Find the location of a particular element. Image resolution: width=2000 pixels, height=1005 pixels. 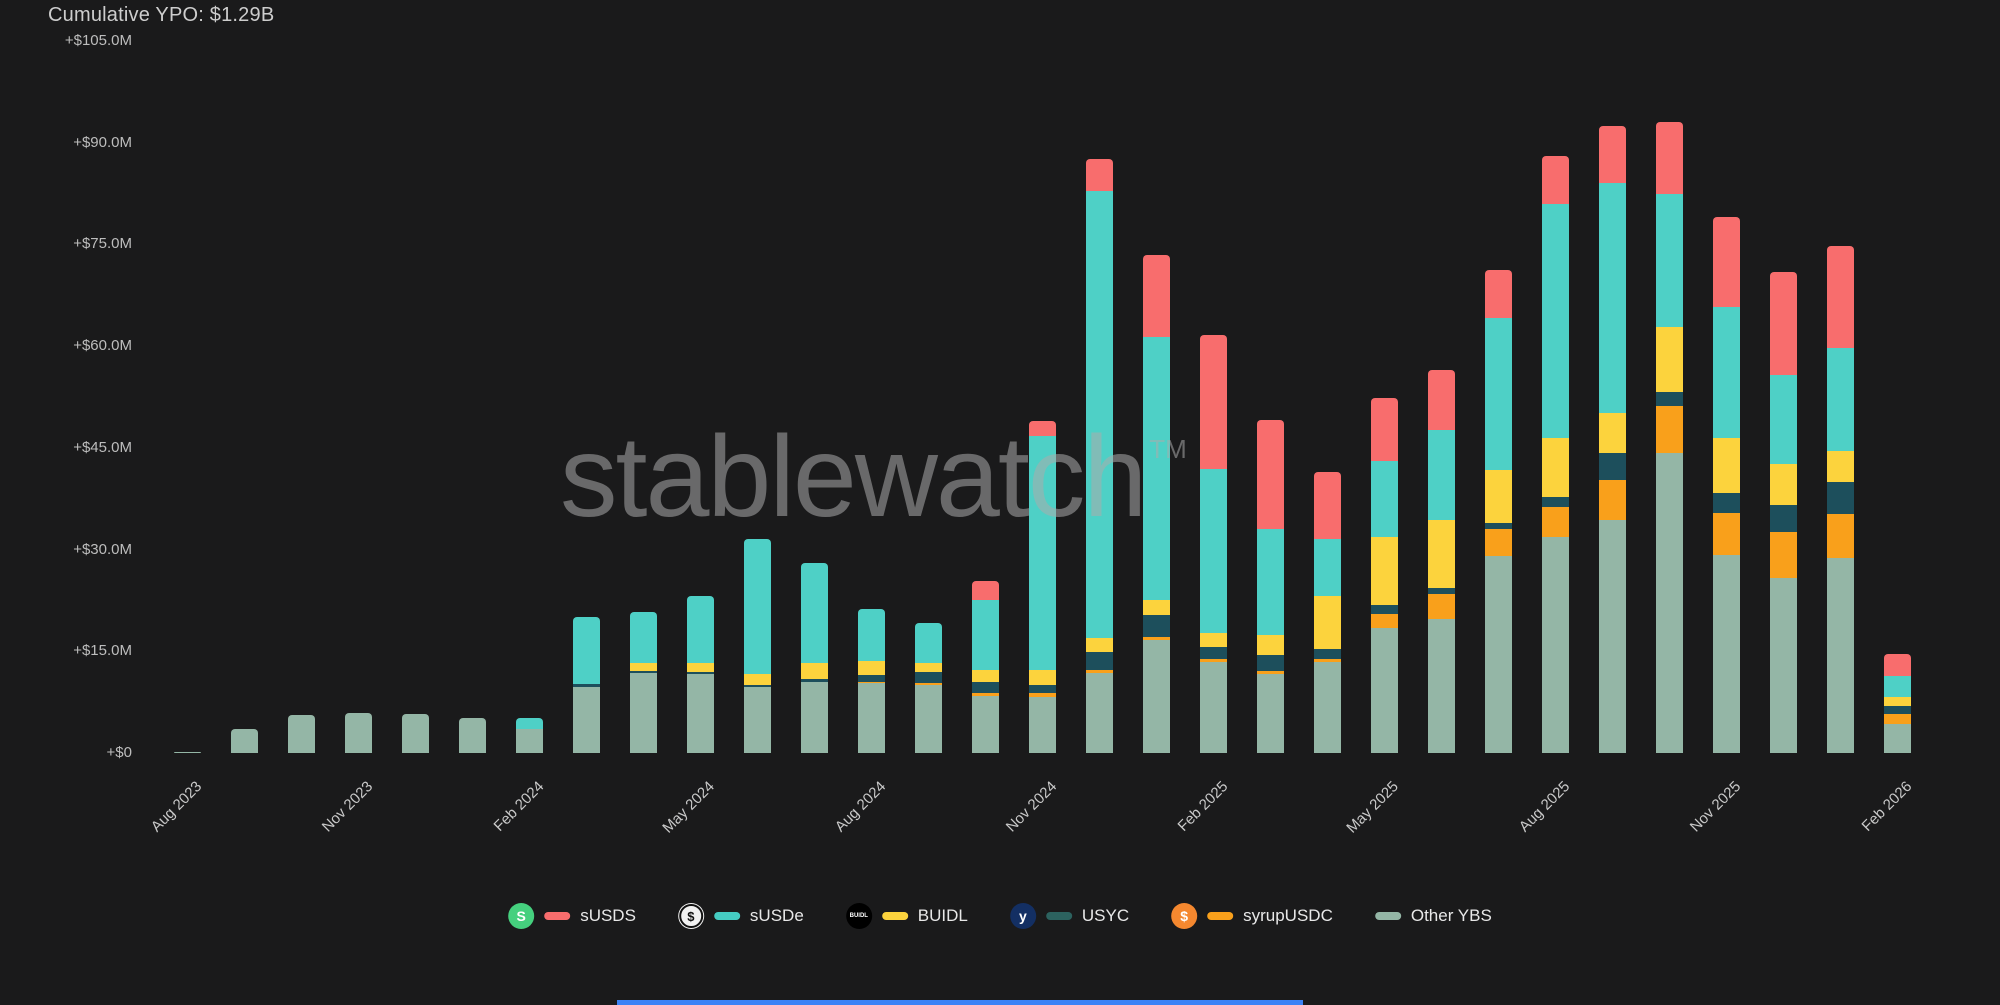

bar-sep-2025 is located at coordinates (1612, 376).